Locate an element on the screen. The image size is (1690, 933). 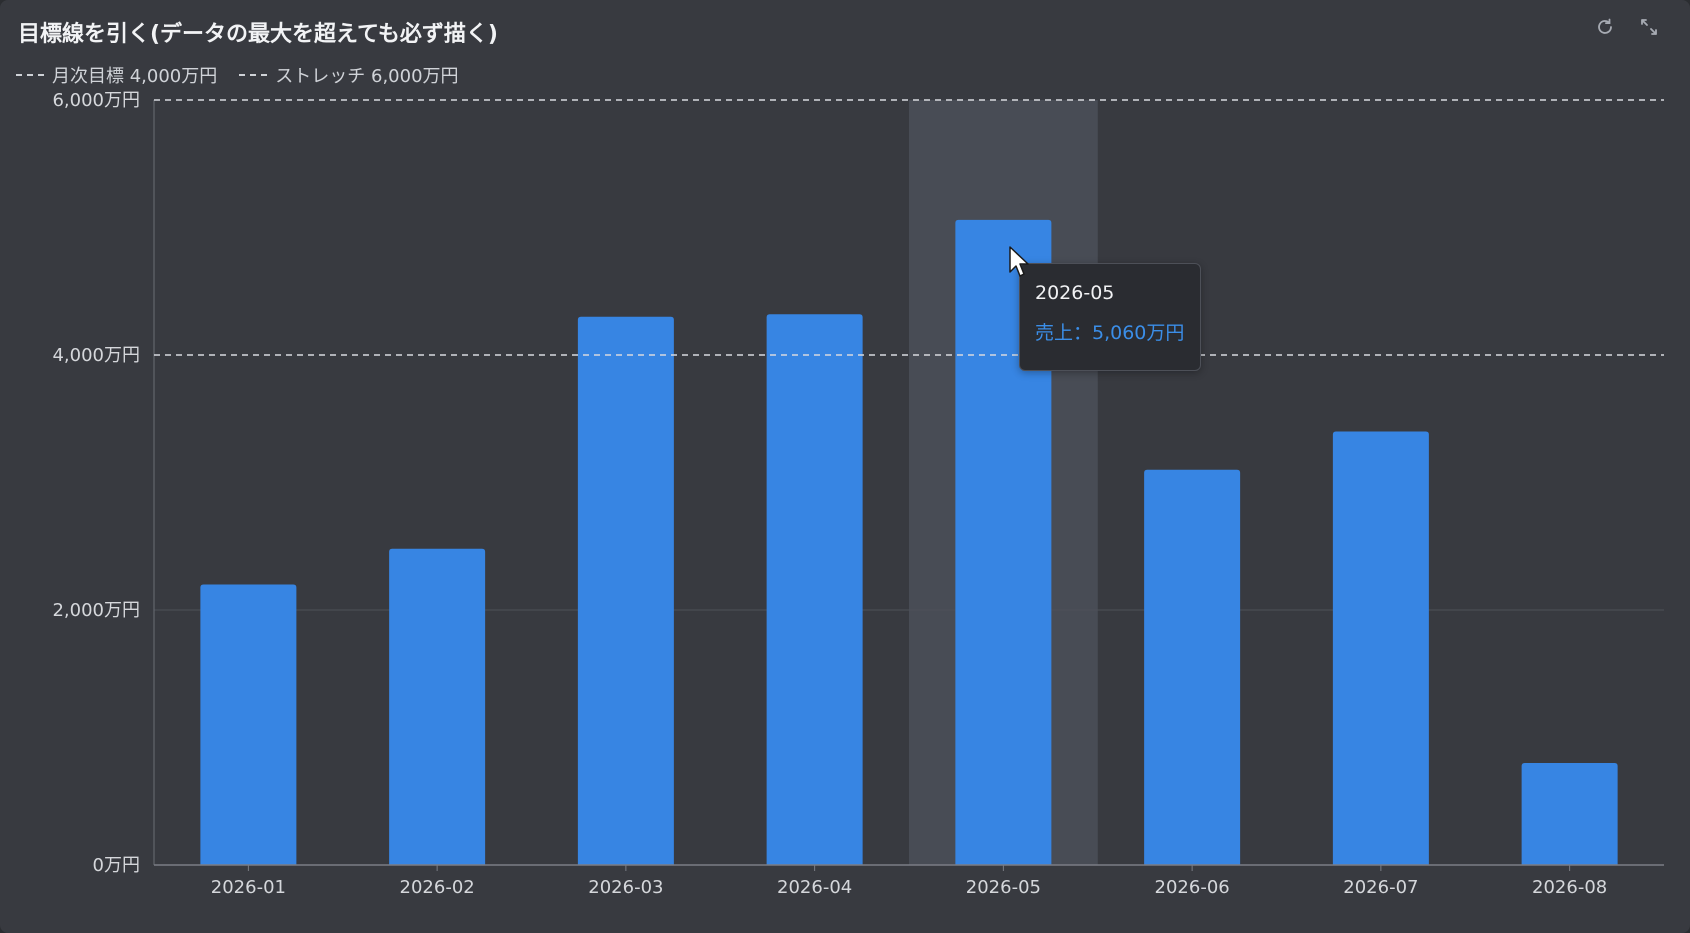
y-tick-label: 0万円 is located at coordinates (116, 865).